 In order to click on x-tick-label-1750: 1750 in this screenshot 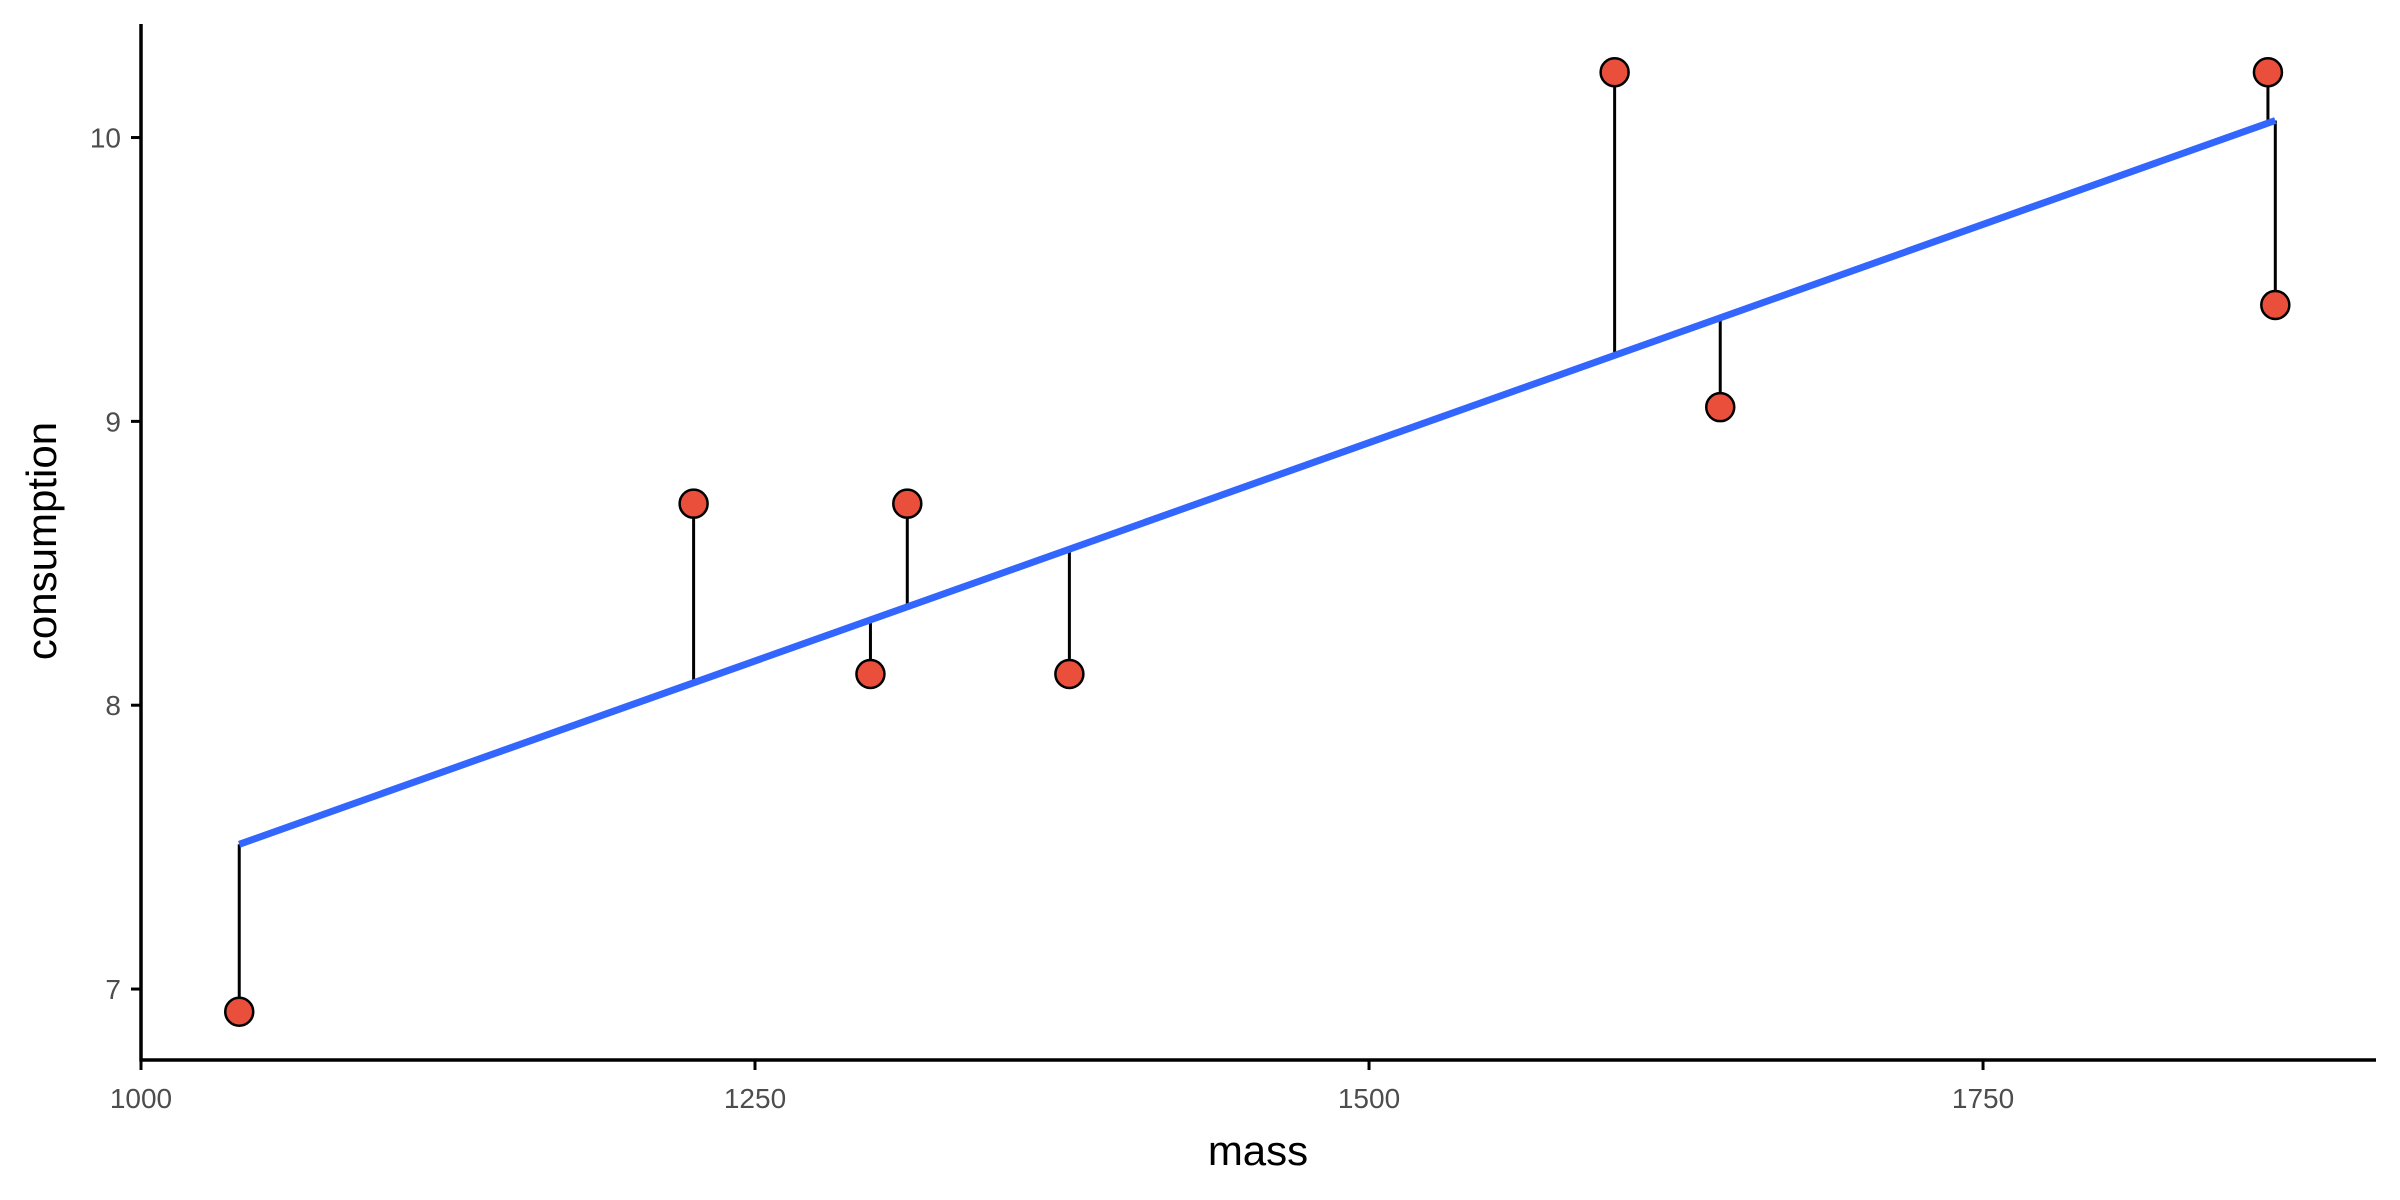, I will do `click(1983, 1098)`.